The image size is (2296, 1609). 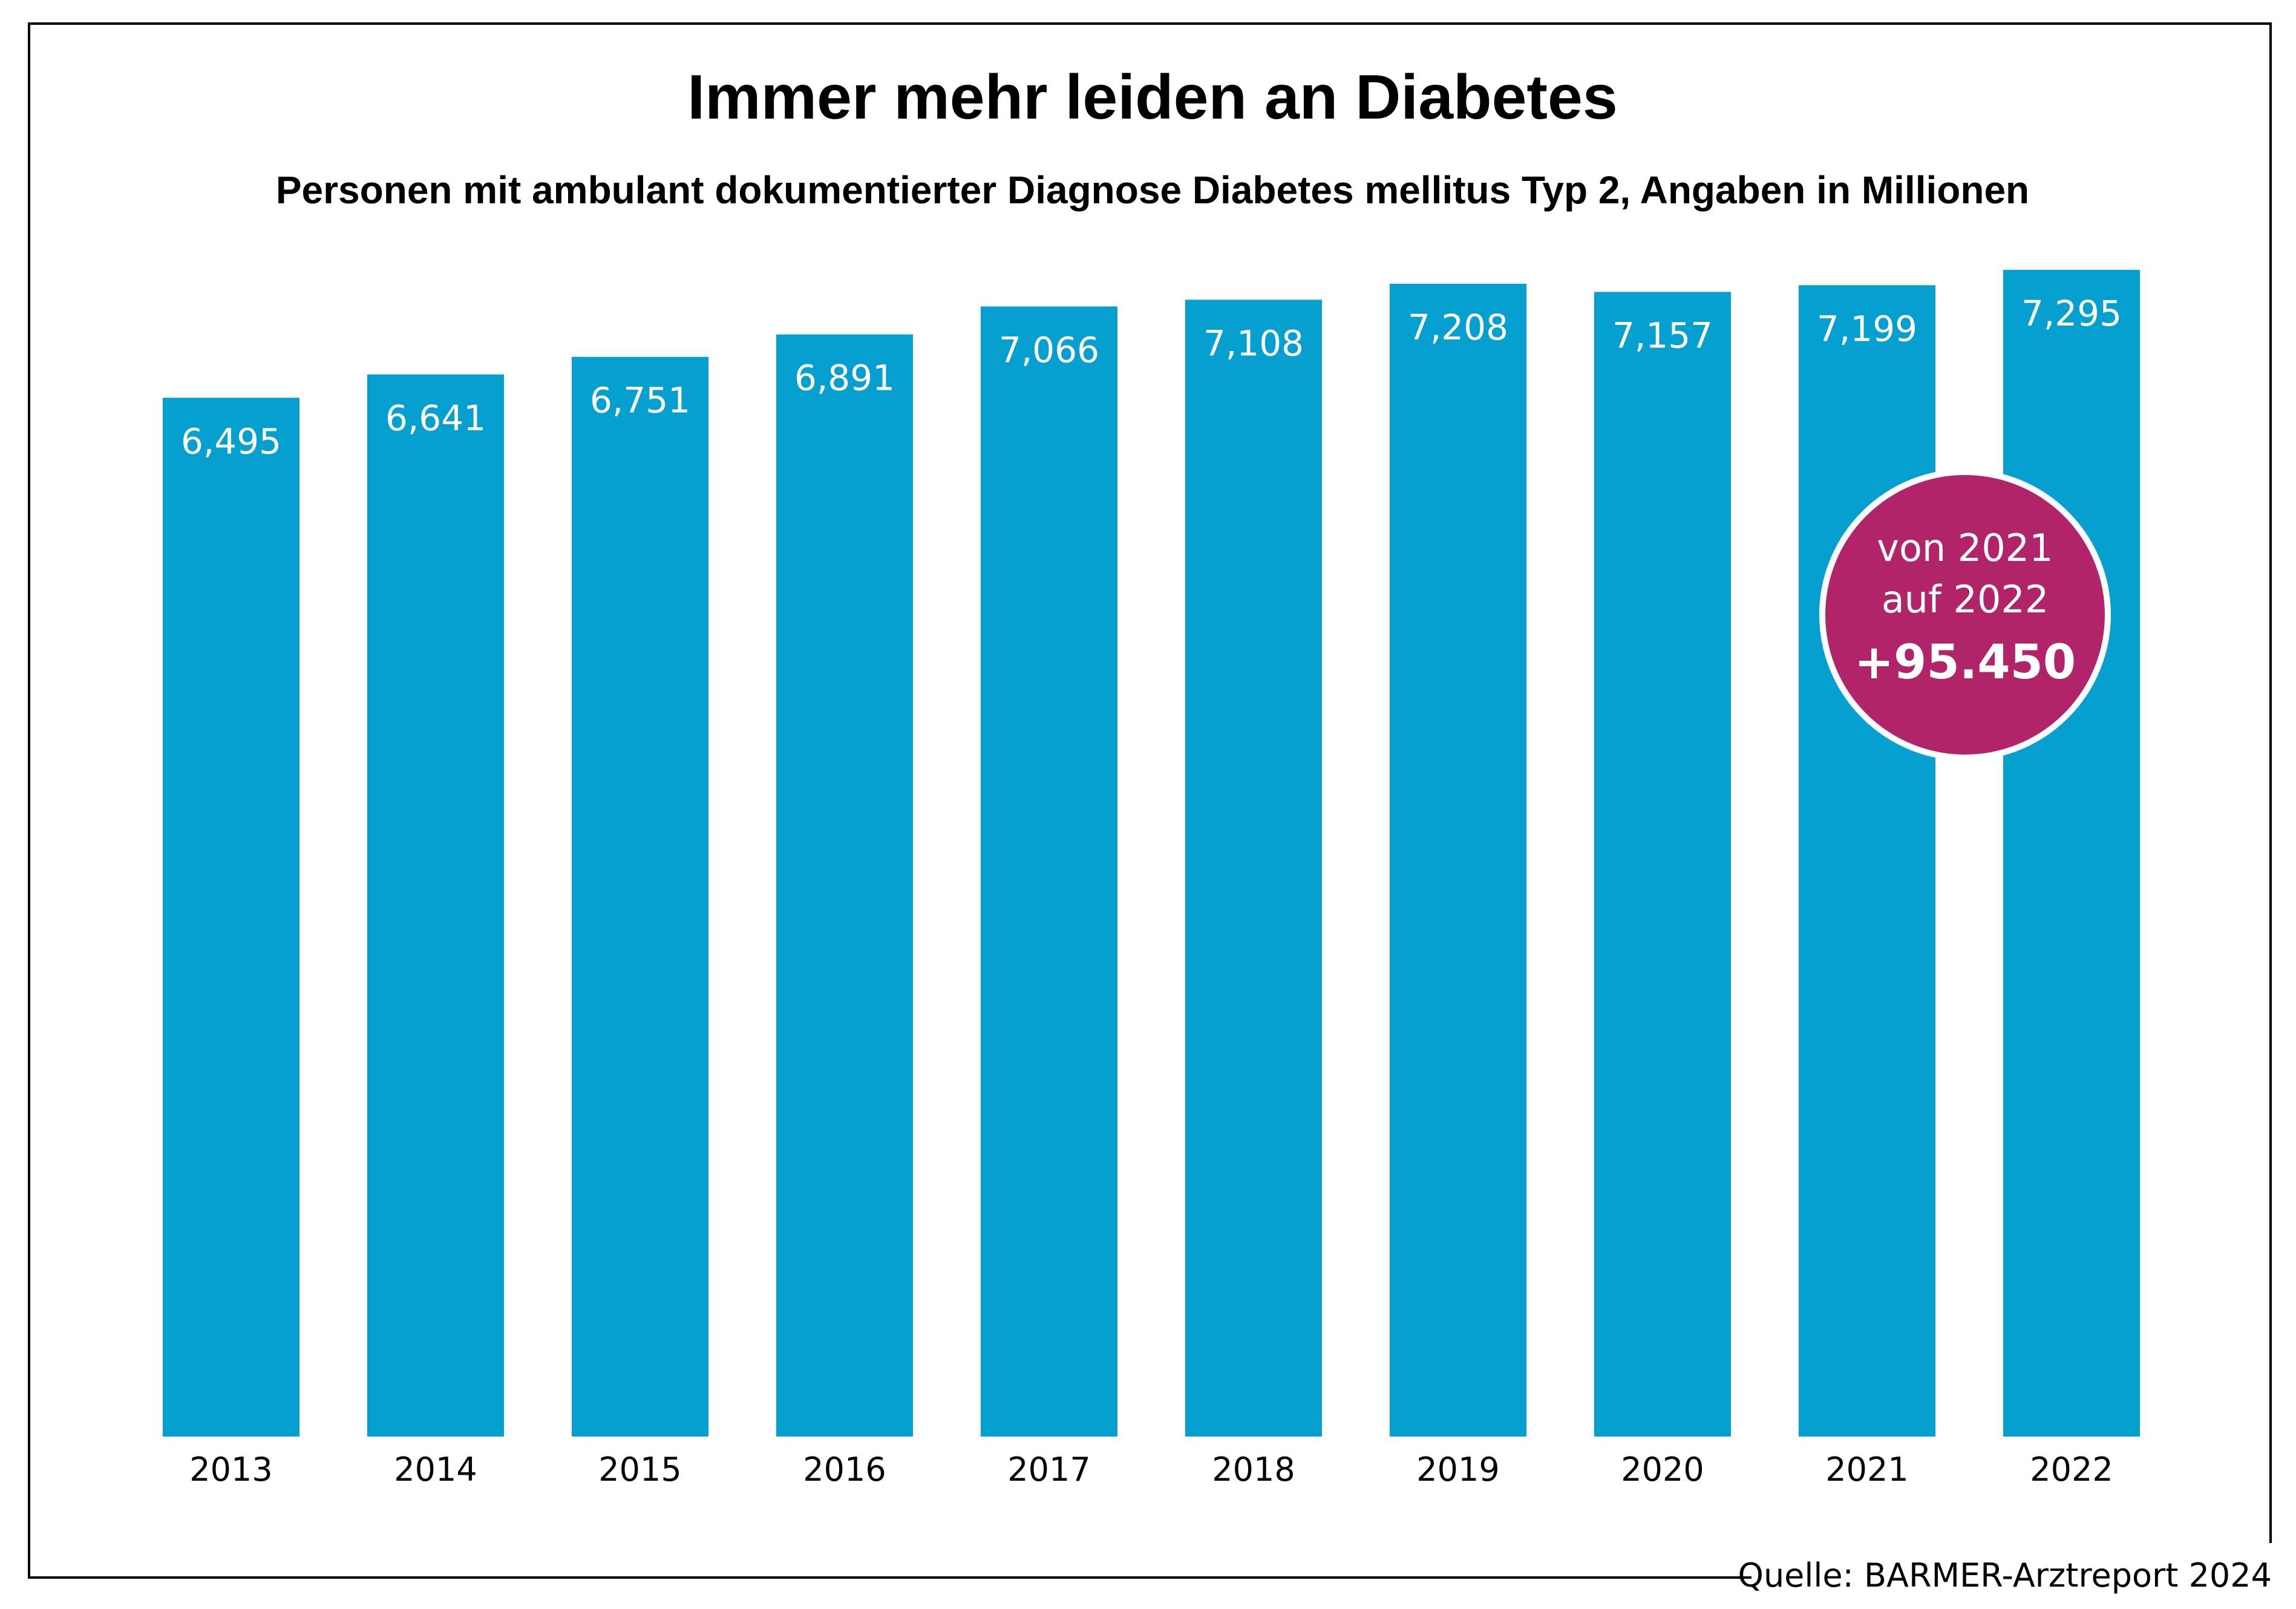 What do you see at coordinates (231, 917) in the screenshot?
I see `bar-2013` at bounding box center [231, 917].